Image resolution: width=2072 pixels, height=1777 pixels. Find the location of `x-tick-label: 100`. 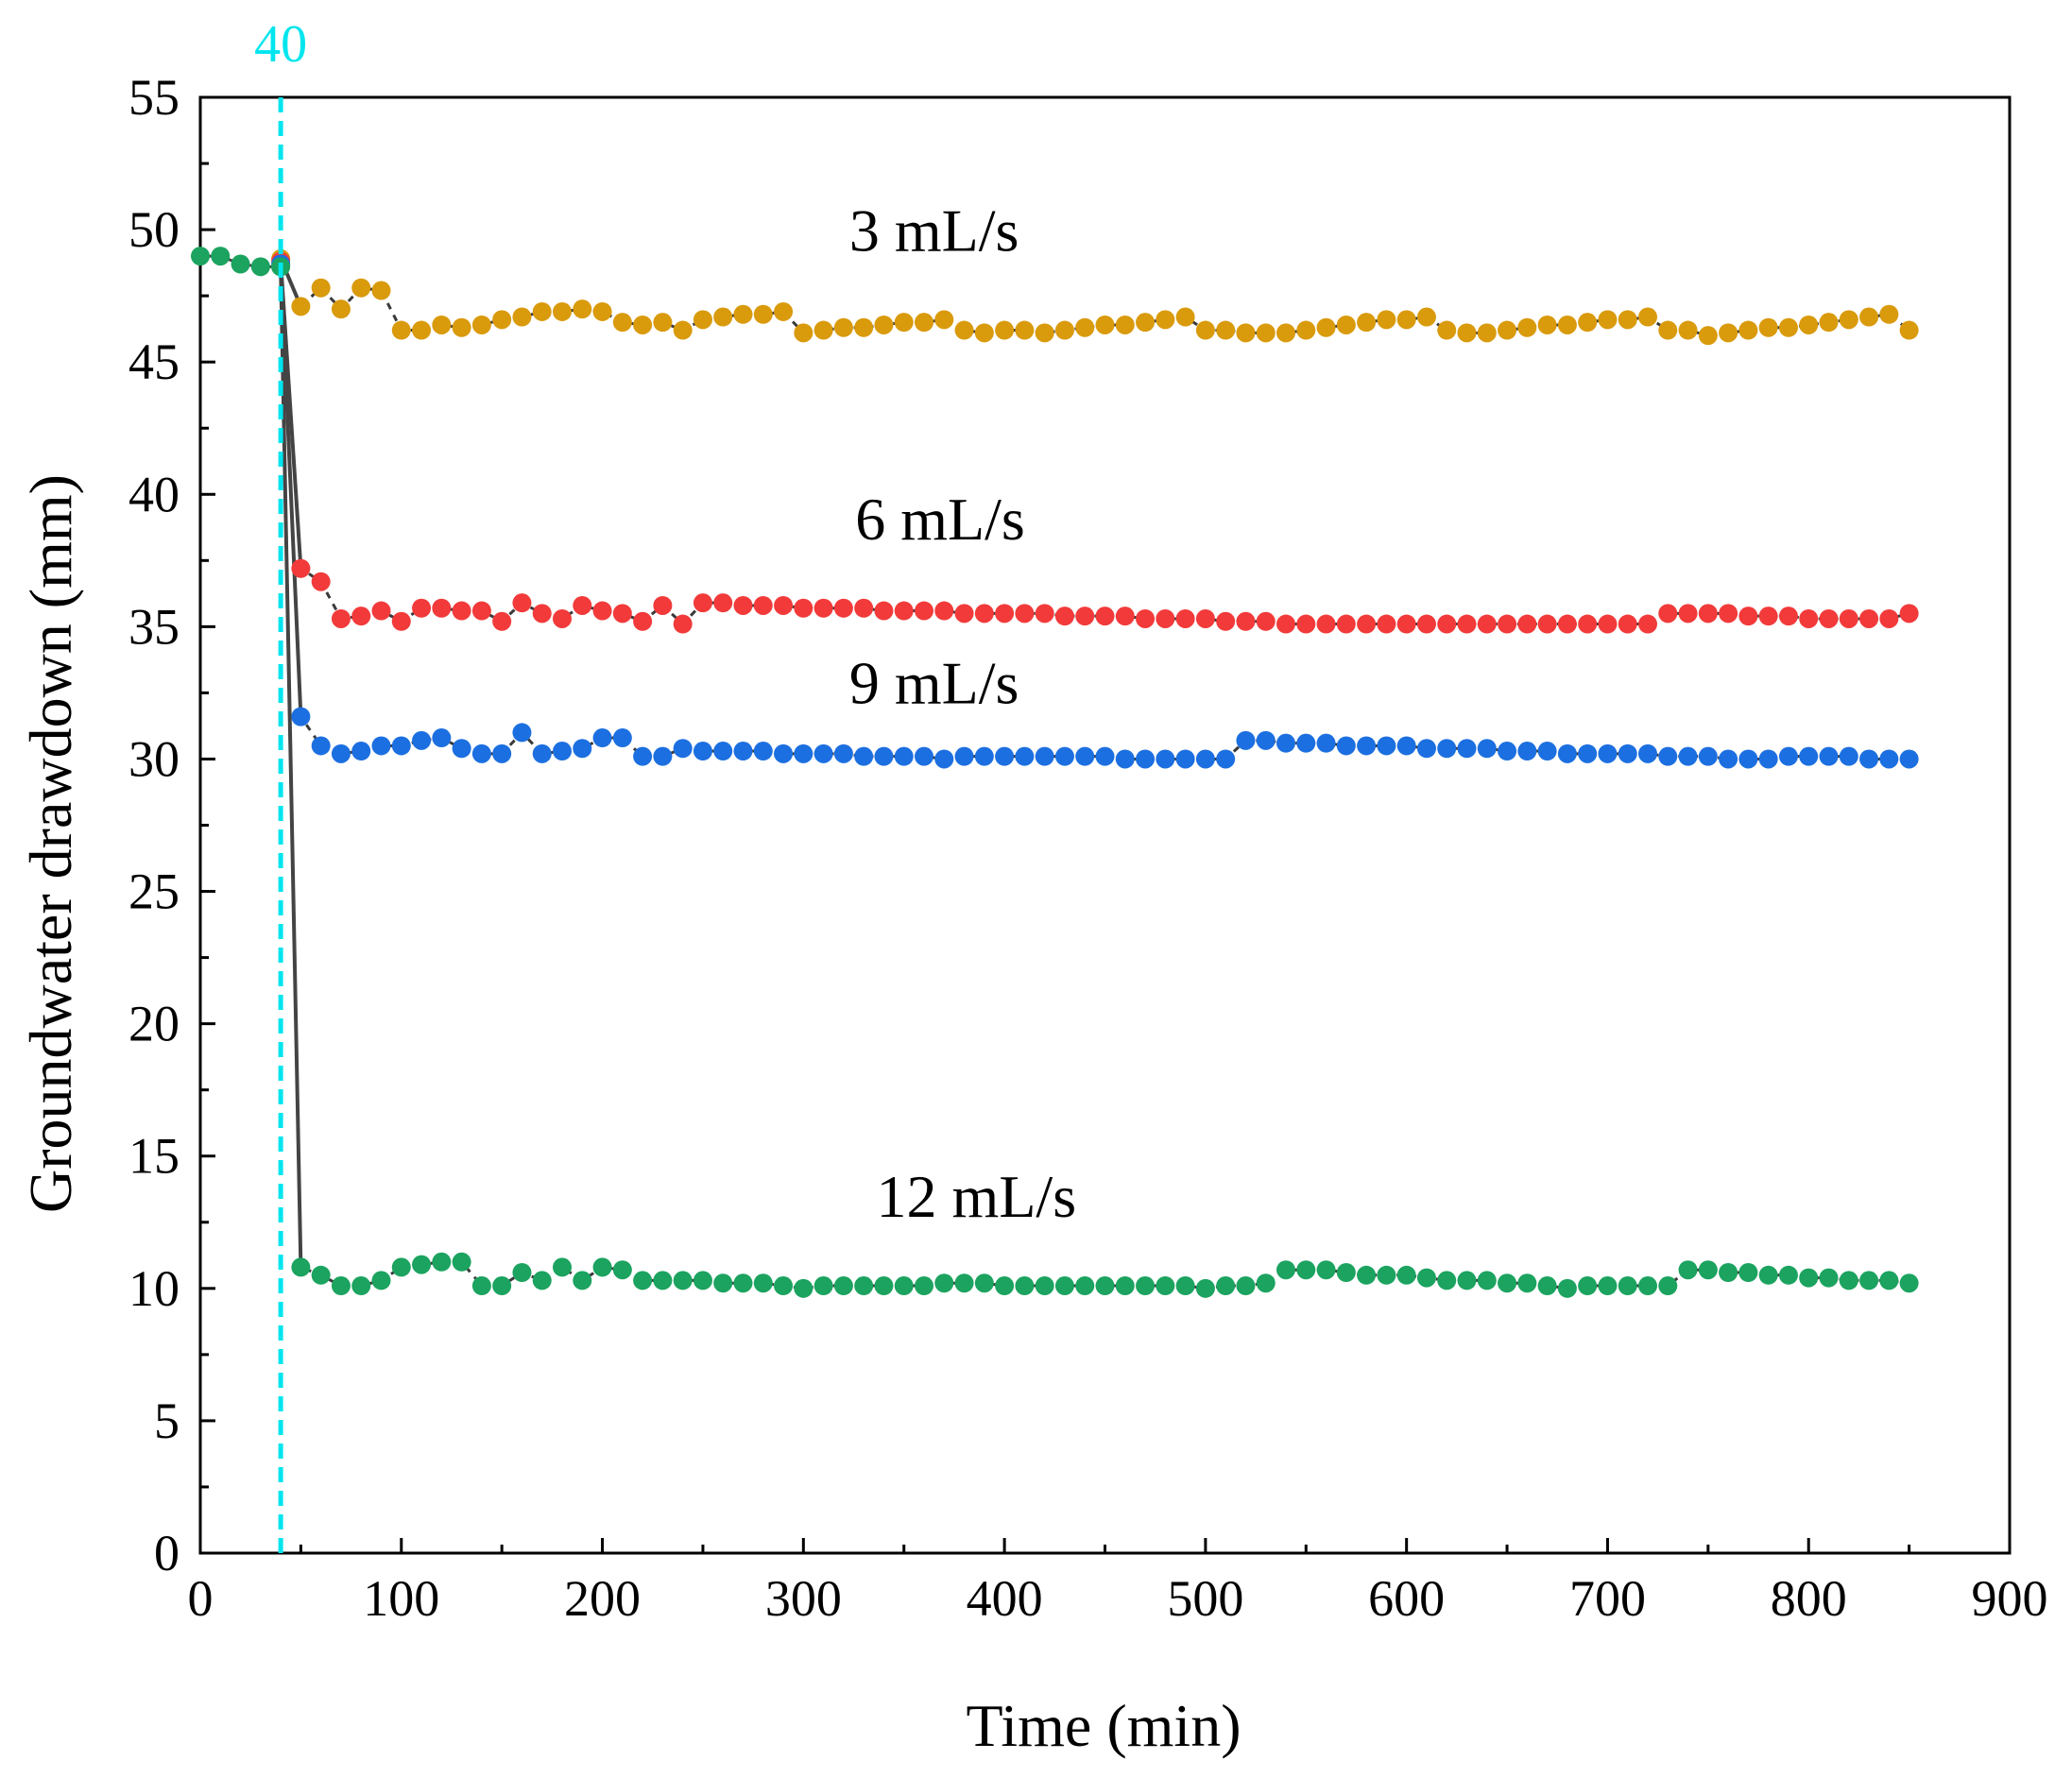

x-tick-label: 100 is located at coordinates (401, 1598).